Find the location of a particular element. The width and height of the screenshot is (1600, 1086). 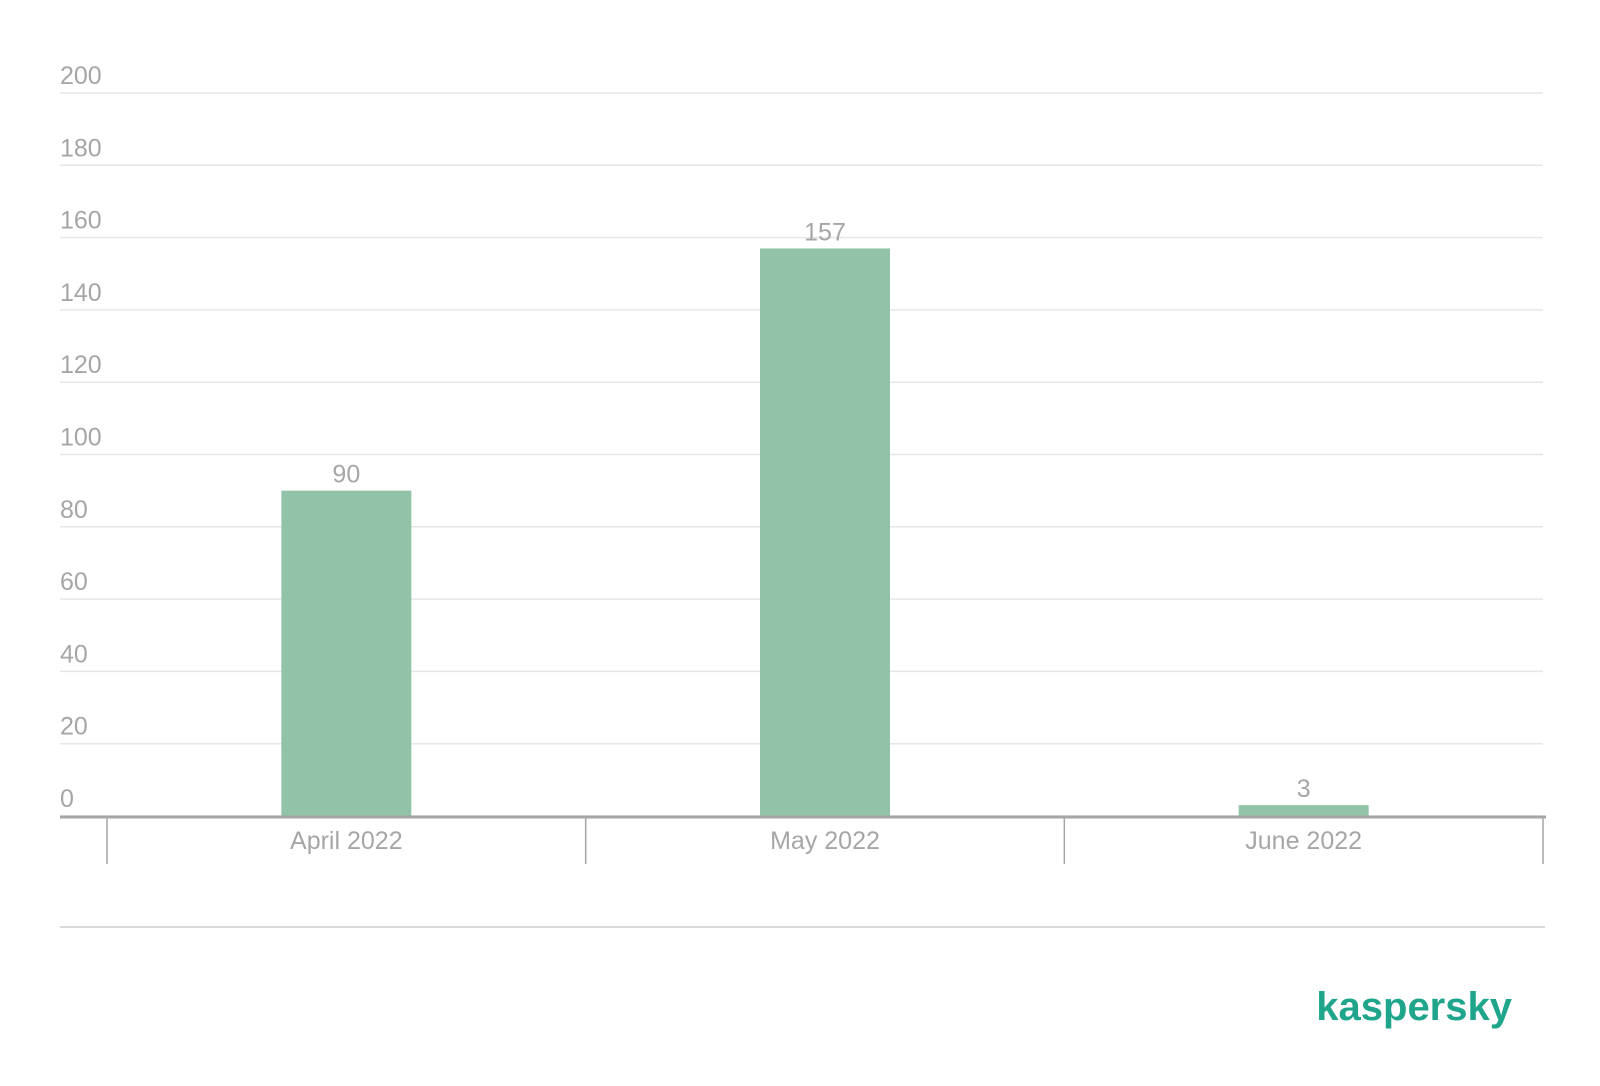

y-tick-label: 180 is located at coordinates (81, 148).